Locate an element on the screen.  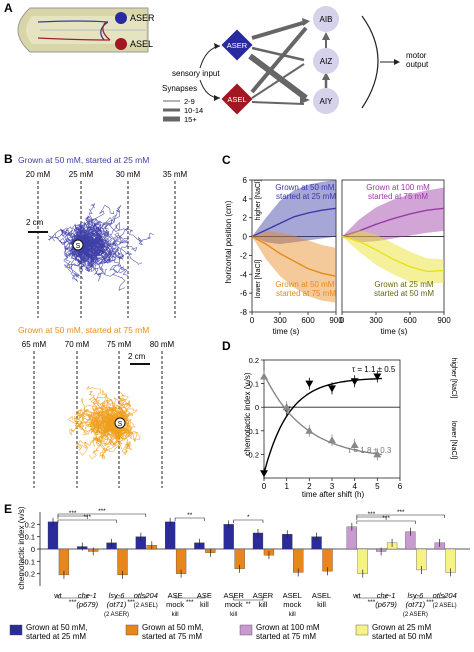
d-tau-gray: τ = 1.8 ± 0.3 is located at coordinates (370, 450).